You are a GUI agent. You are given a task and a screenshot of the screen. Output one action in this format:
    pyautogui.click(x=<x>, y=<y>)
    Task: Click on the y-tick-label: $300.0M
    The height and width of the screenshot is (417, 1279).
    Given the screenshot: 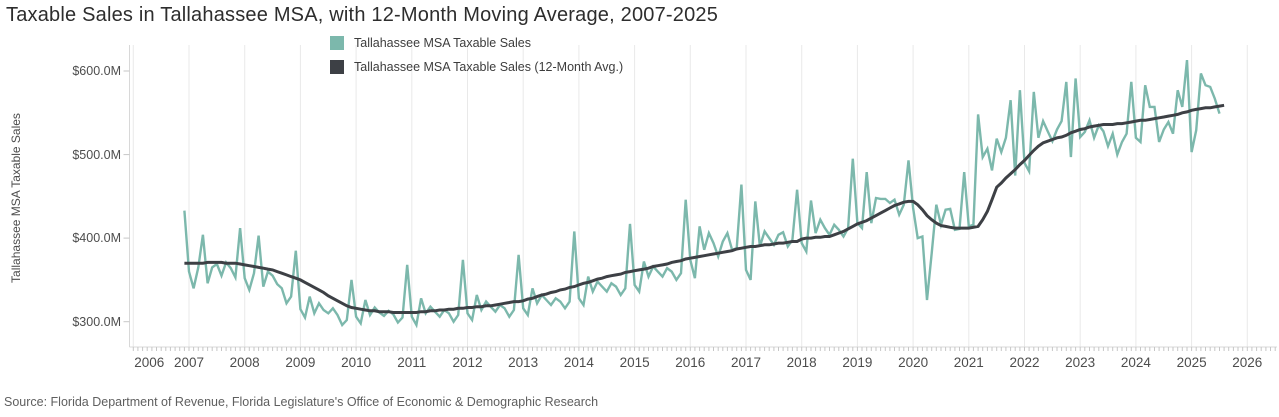 What is the action you would take?
    pyautogui.click(x=96, y=321)
    